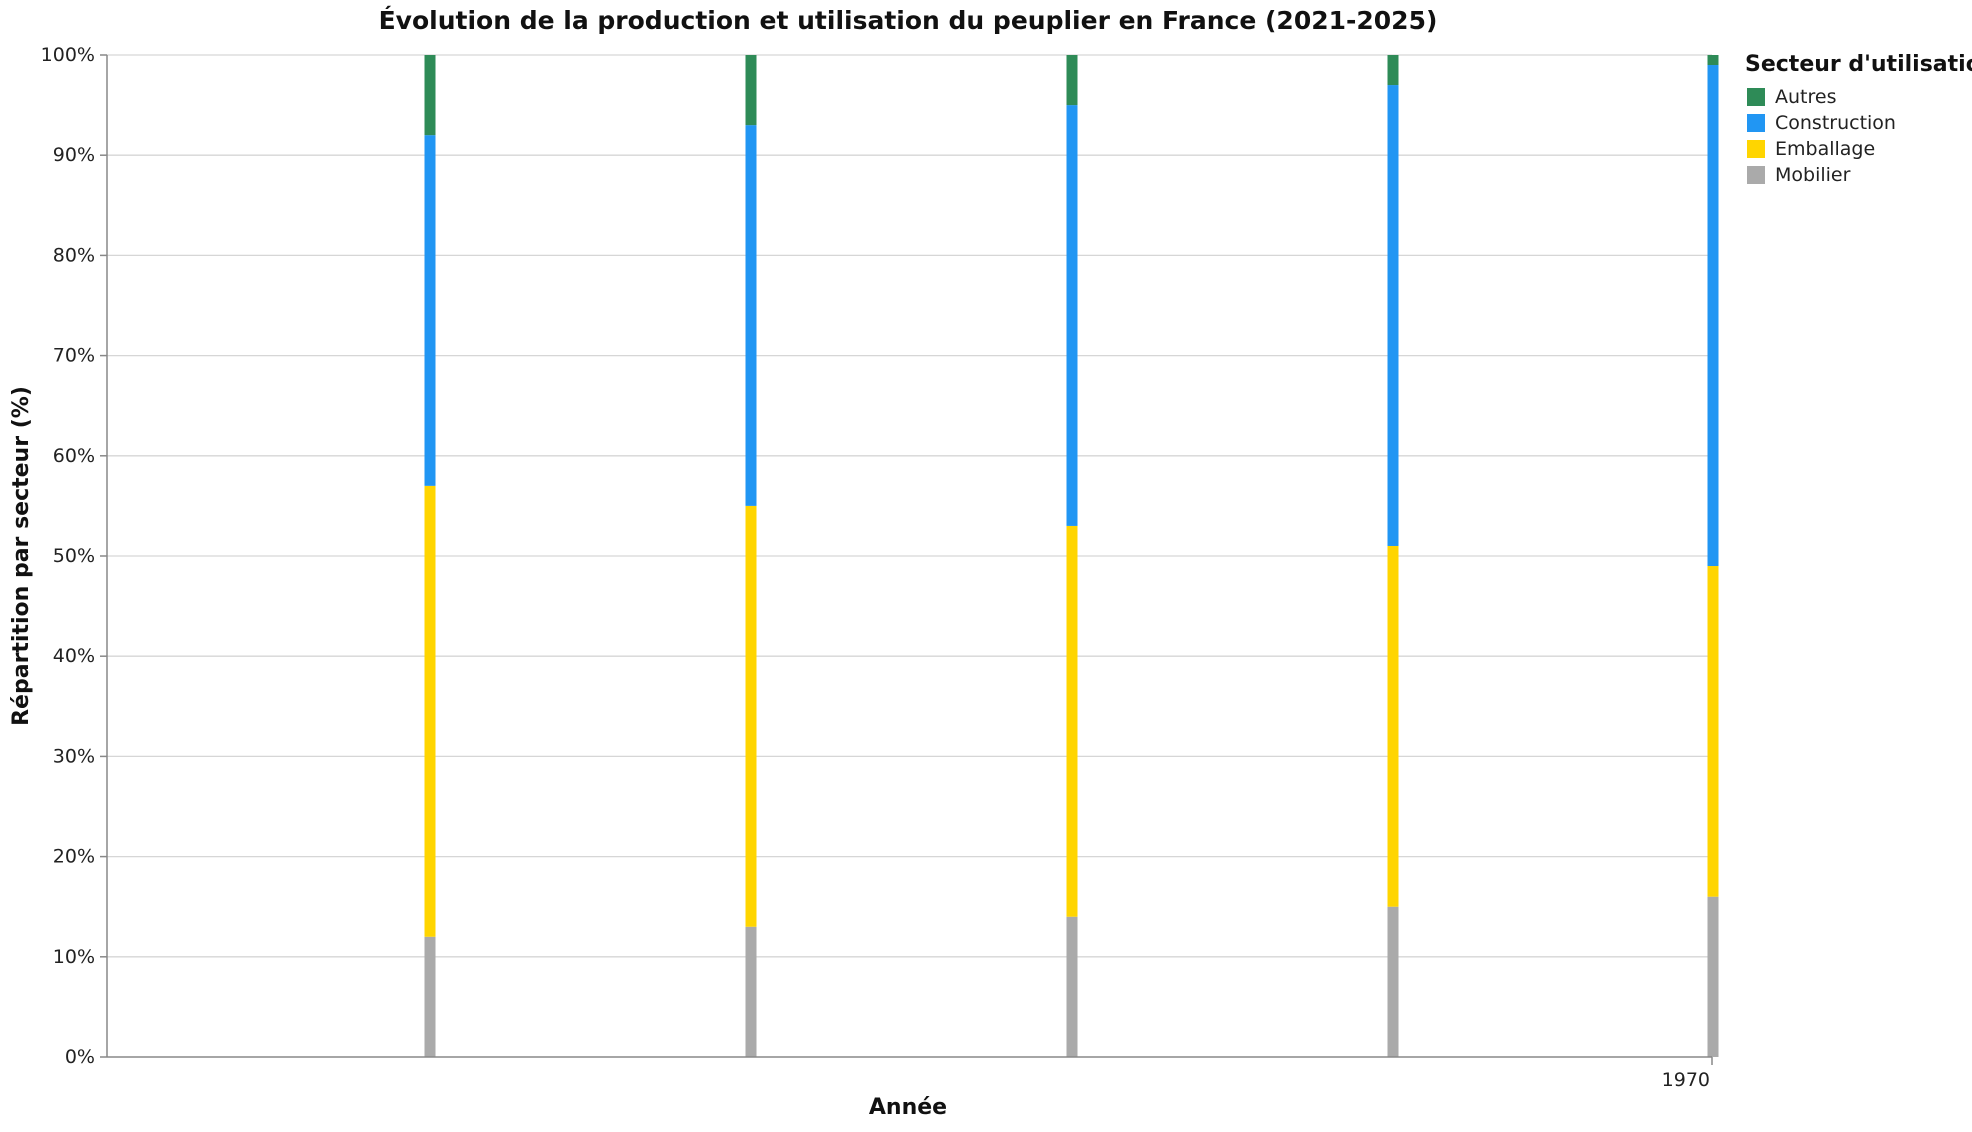 This screenshot has height=1132, width=1972. Describe the element at coordinates (1813, 175) in the screenshot. I see `legend-label: Mobilier` at that location.